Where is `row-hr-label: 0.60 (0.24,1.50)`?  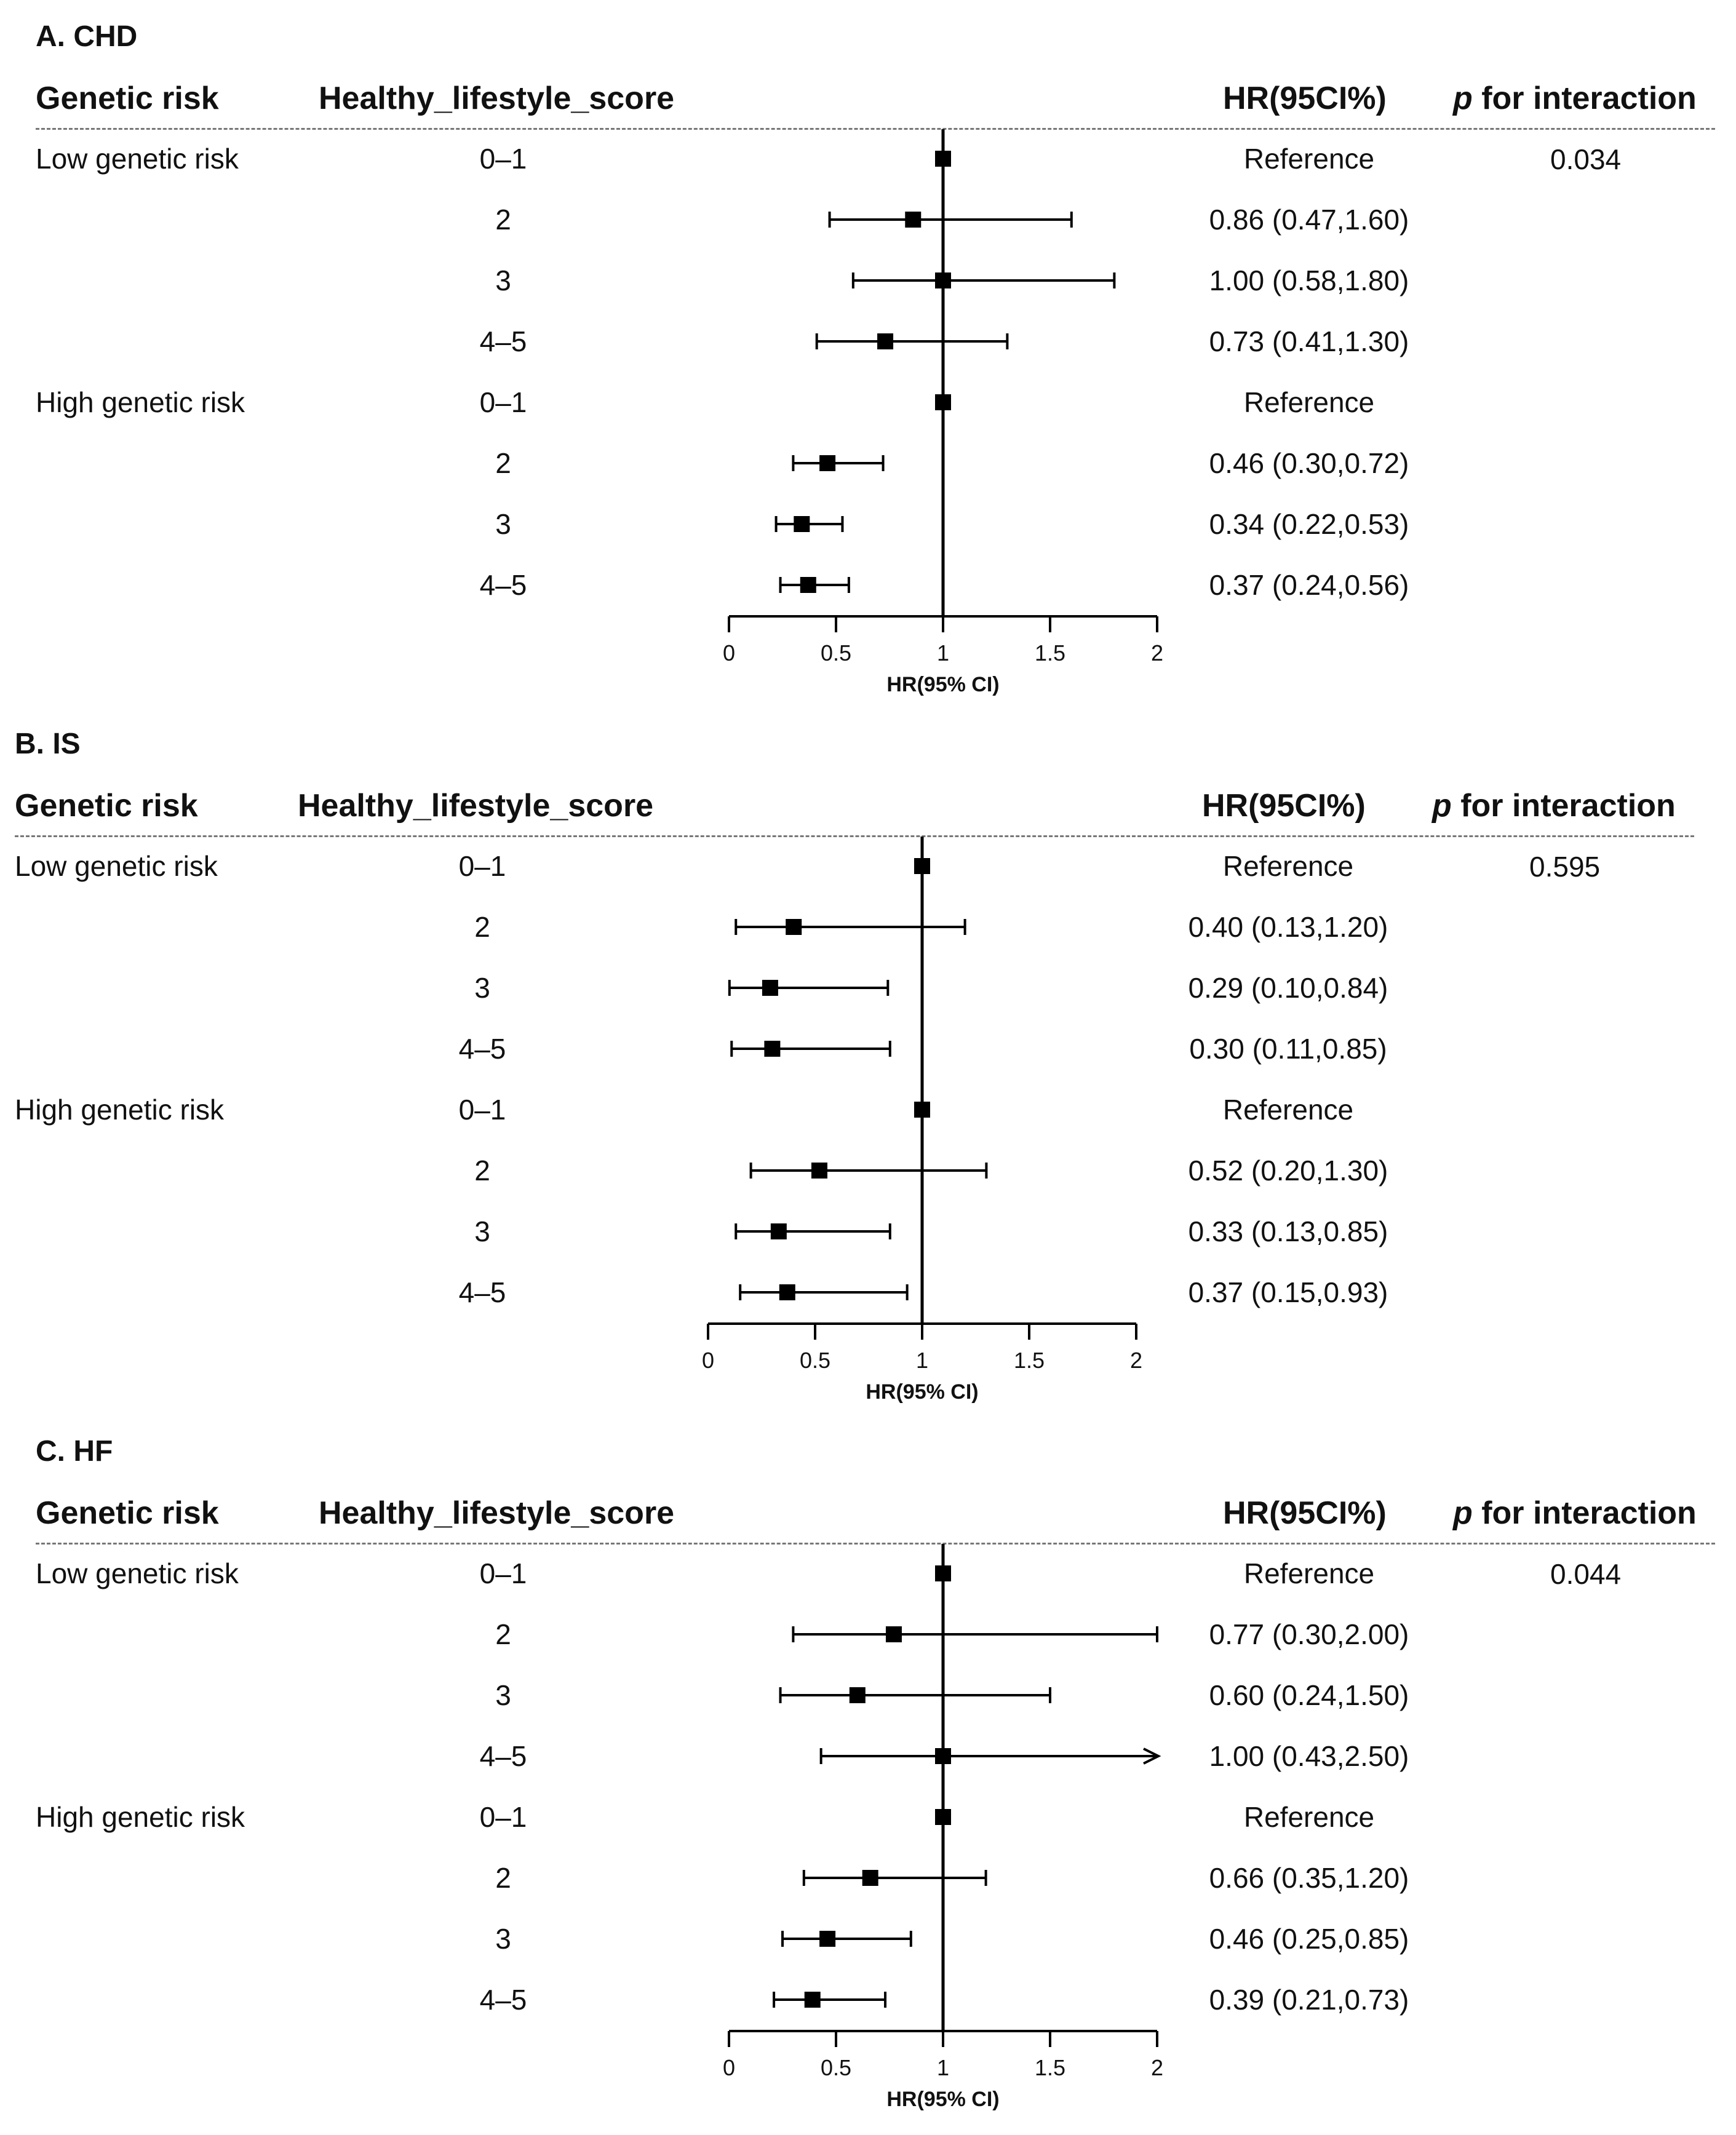 row-hr-label: 0.60 (0.24,1.50) is located at coordinates (1309, 1695).